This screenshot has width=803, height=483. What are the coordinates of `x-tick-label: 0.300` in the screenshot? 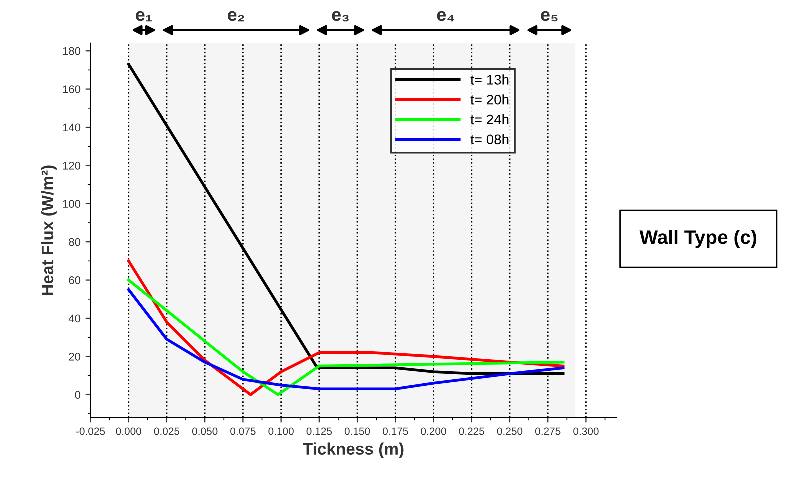 It's located at (586, 432).